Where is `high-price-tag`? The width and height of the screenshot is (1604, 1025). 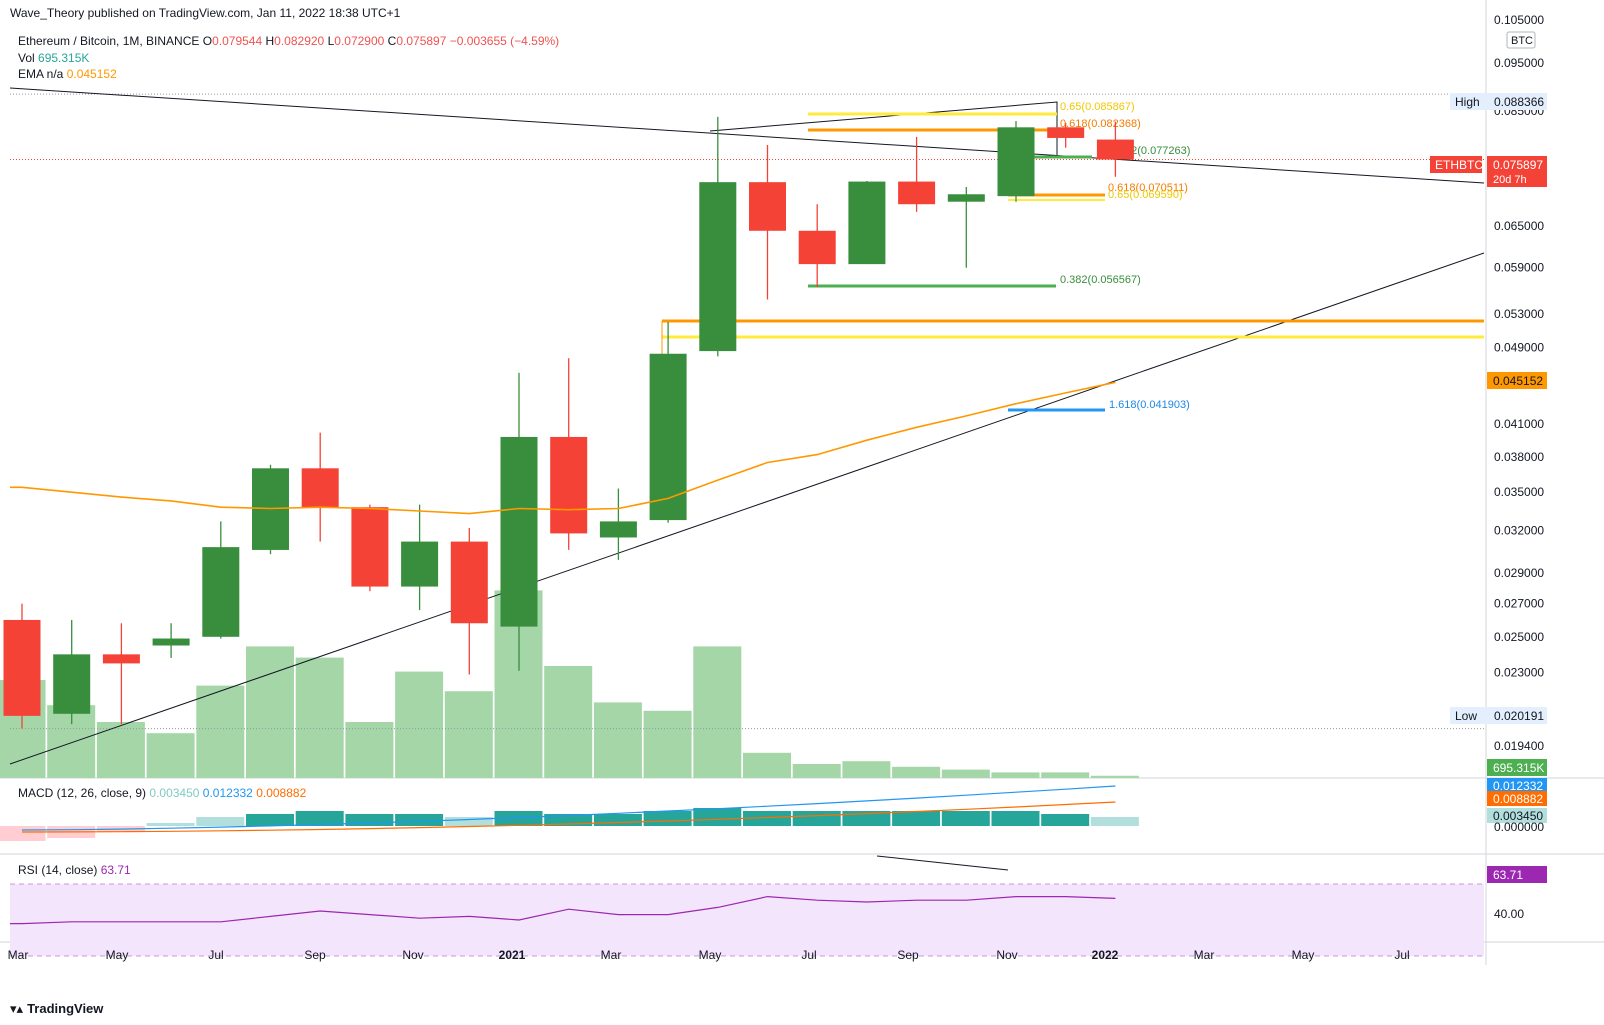
high-price-tag is located at coordinates (1498, 101).